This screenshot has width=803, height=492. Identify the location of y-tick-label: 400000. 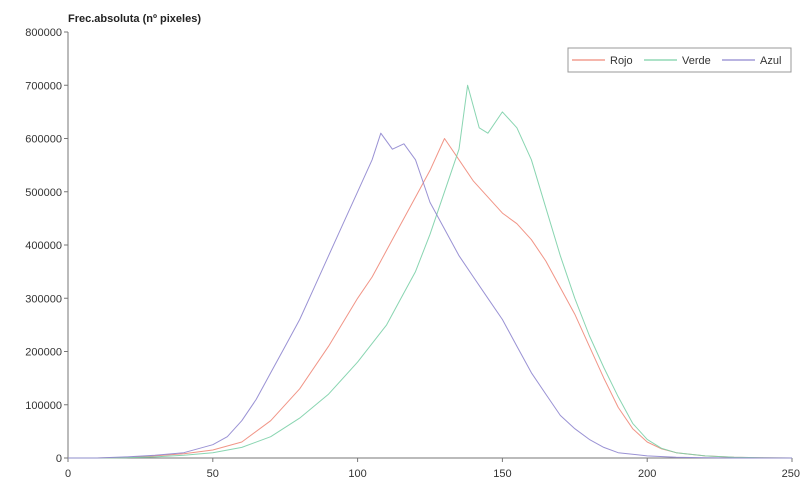
(43, 246).